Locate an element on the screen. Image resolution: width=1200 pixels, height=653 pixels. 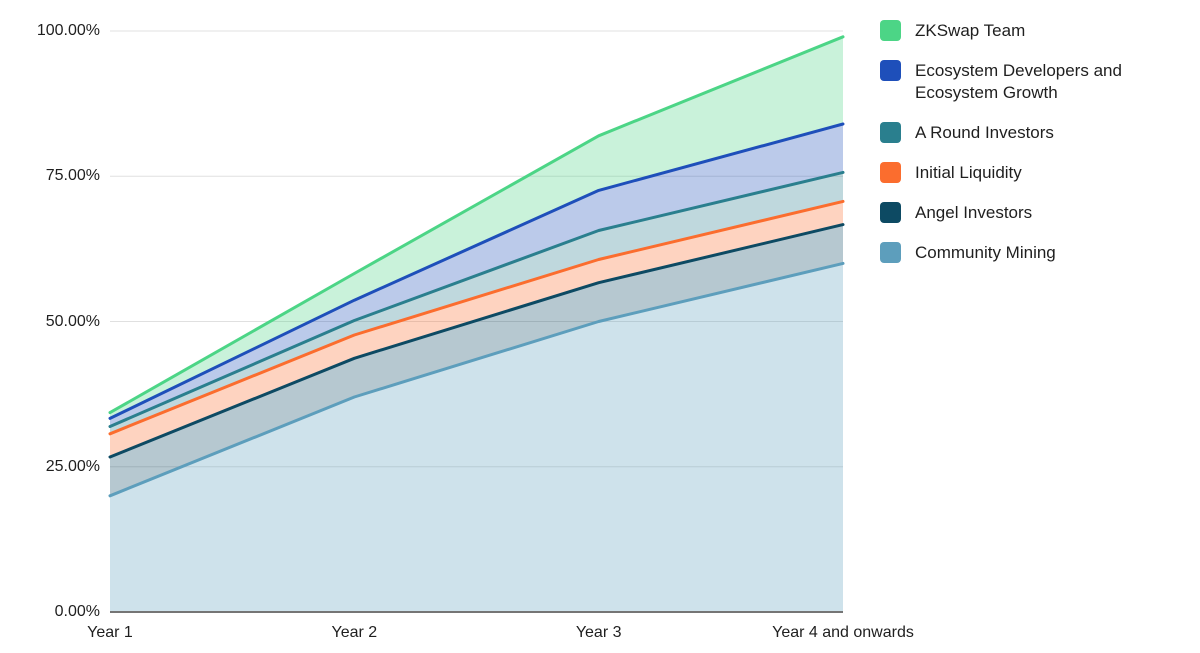
x-axis-tick-label: Year 4 and onwards is located at coordinates (843, 632).